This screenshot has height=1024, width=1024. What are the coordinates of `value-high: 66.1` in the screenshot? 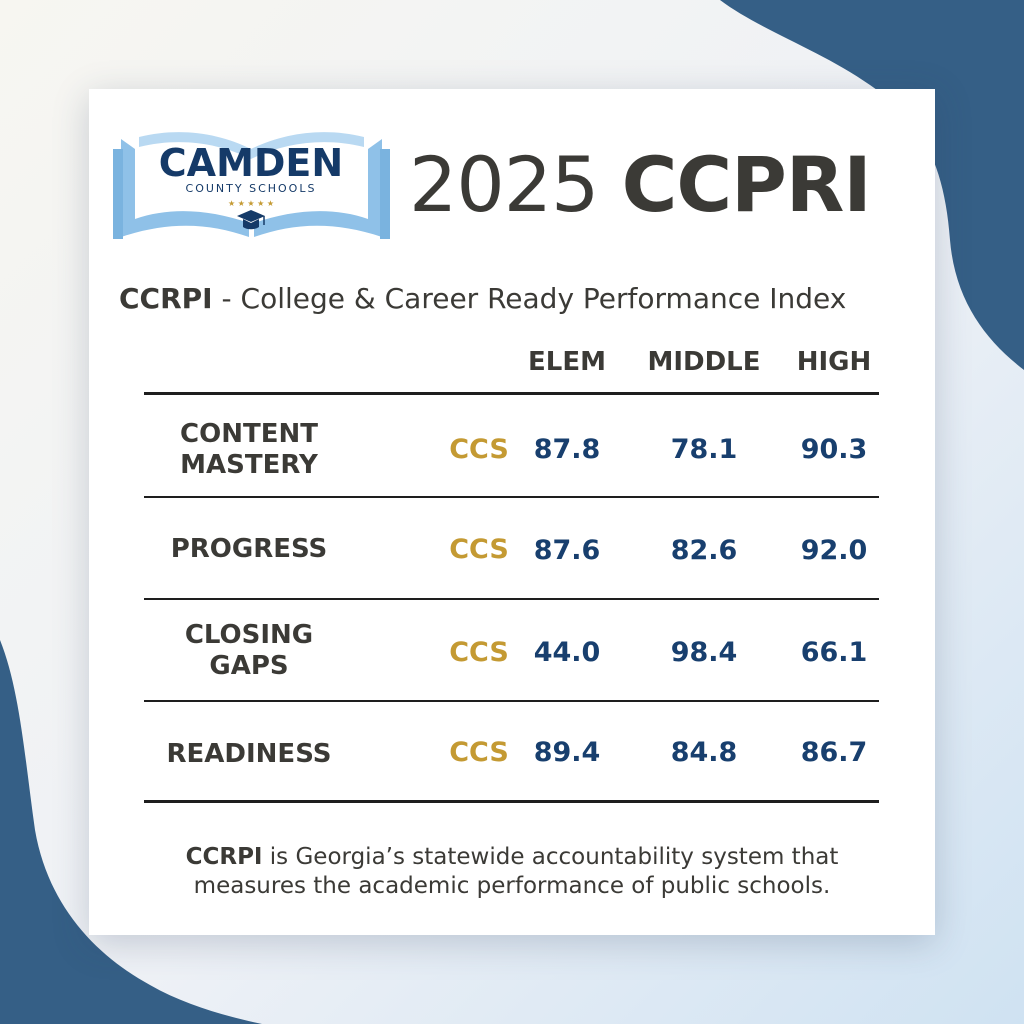 It's located at (834, 652).